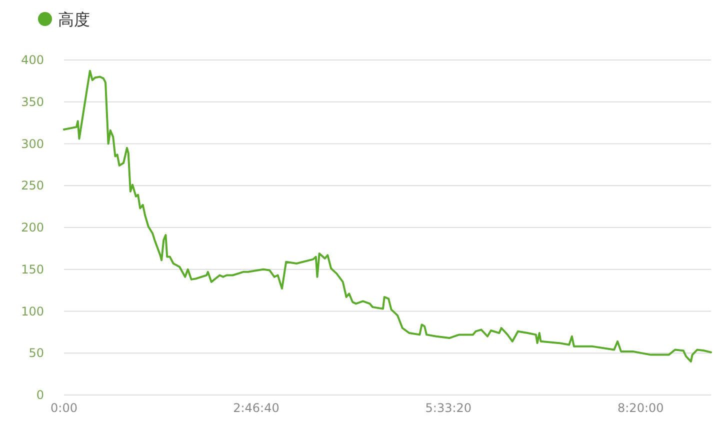 The width and height of the screenshot is (727, 441). I want to click on y-tick-label: 400, so click(32, 60).